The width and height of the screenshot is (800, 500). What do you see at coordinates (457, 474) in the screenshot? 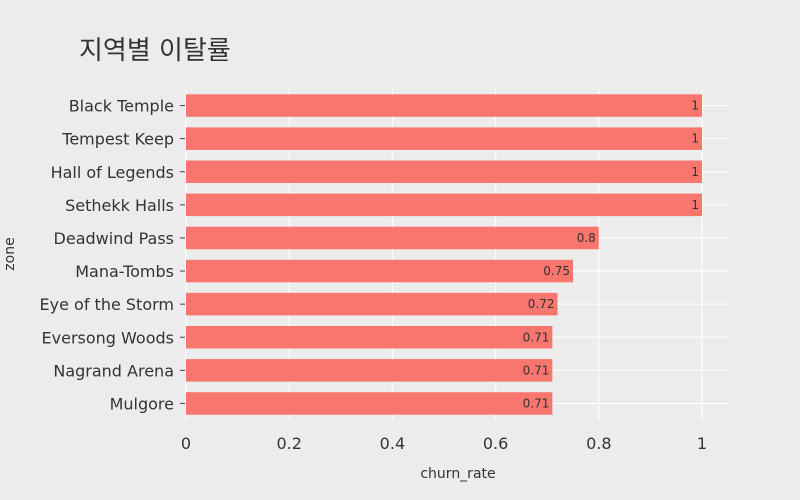
I see `x-axis-title: churn_rate` at bounding box center [457, 474].